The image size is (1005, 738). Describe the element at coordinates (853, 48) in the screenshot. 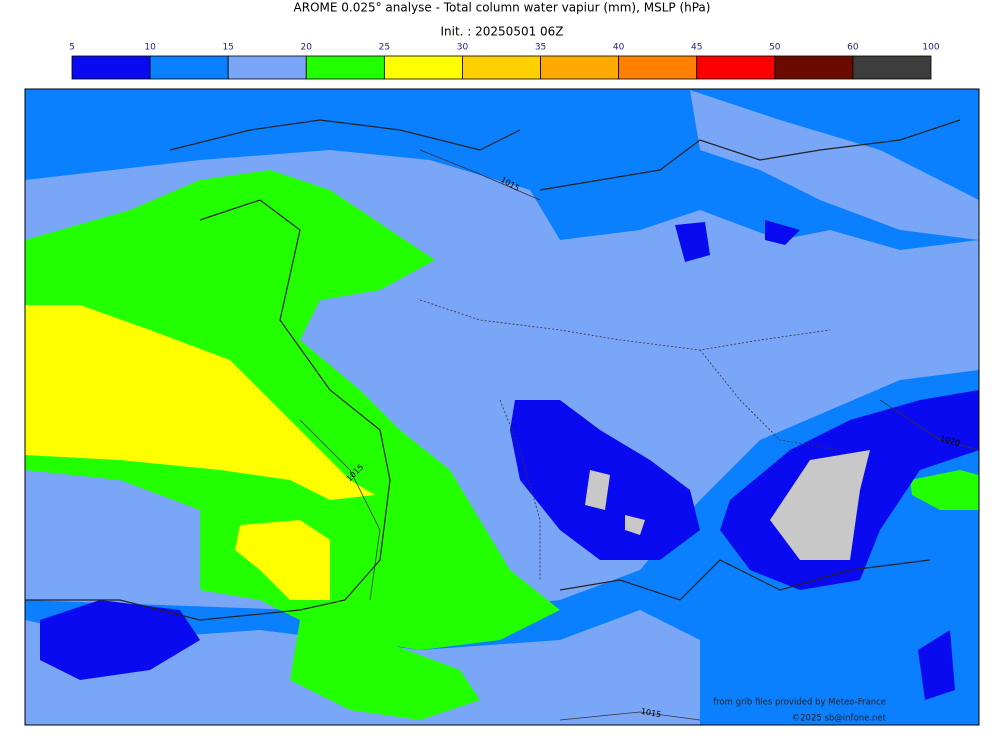

I see `colorbar-tick-label: 60` at that location.